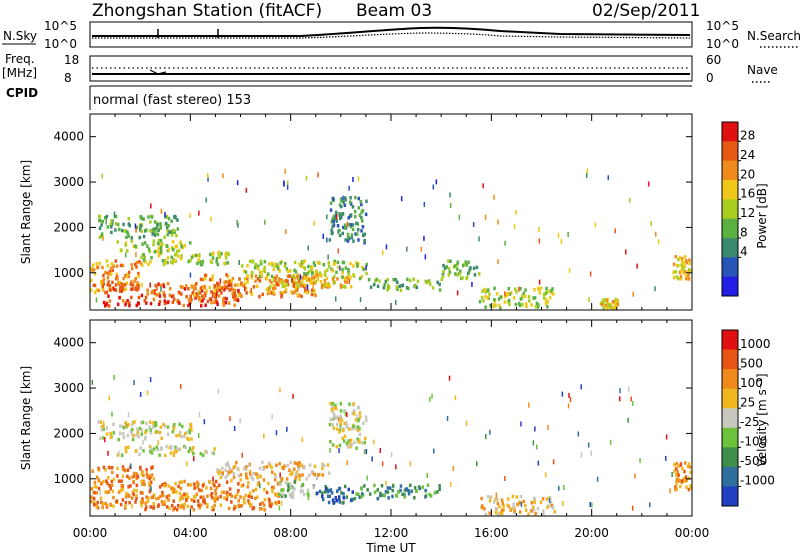 This screenshot has width=800, height=554. I want to click on station-title: Zhongshan Station (fitACF), so click(207, 11).